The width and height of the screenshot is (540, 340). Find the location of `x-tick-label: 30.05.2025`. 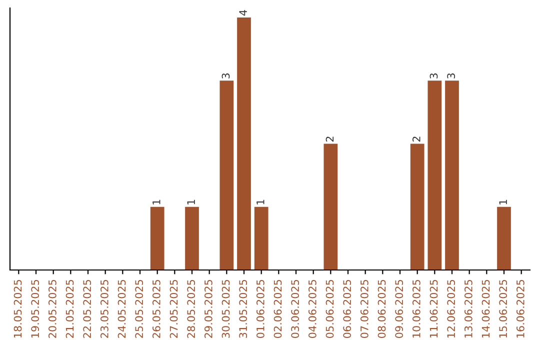

x-tick-label: 30.05.2025 is located at coordinates (226, 309).